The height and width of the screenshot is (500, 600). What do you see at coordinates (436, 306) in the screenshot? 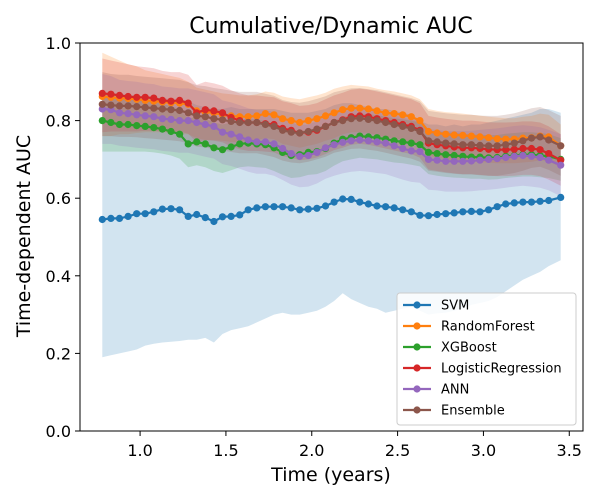
I see `legend-entry-svm: SVM` at bounding box center [436, 306].